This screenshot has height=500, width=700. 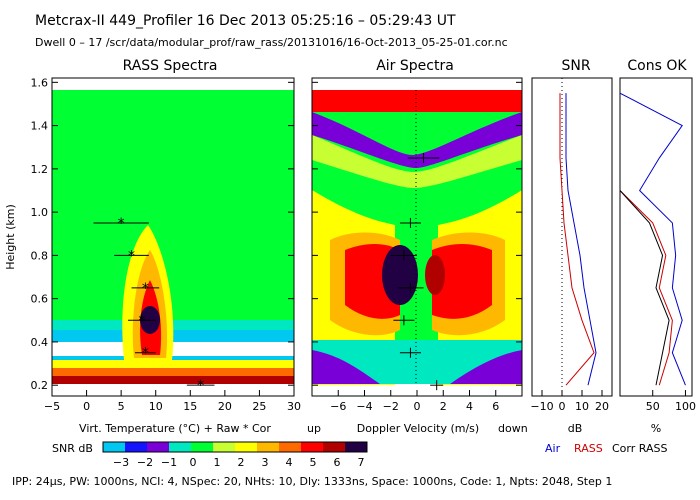 I want to click on cons-series-air, so click(x=652, y=239).